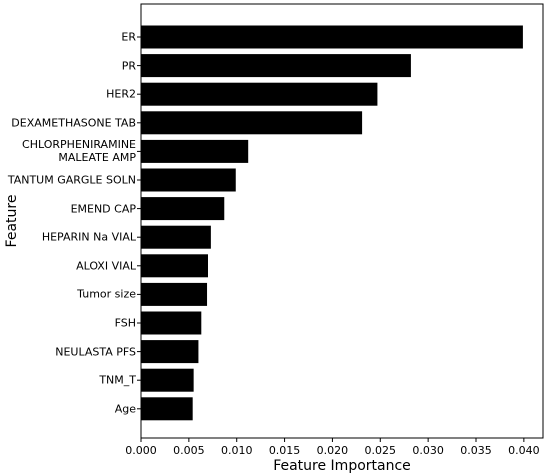 The height and width of the screenshot is (476, 550). Describe the element at coordinates (476, 450) in the screenshot. I see `x-tick-label: 0.035` at that location.